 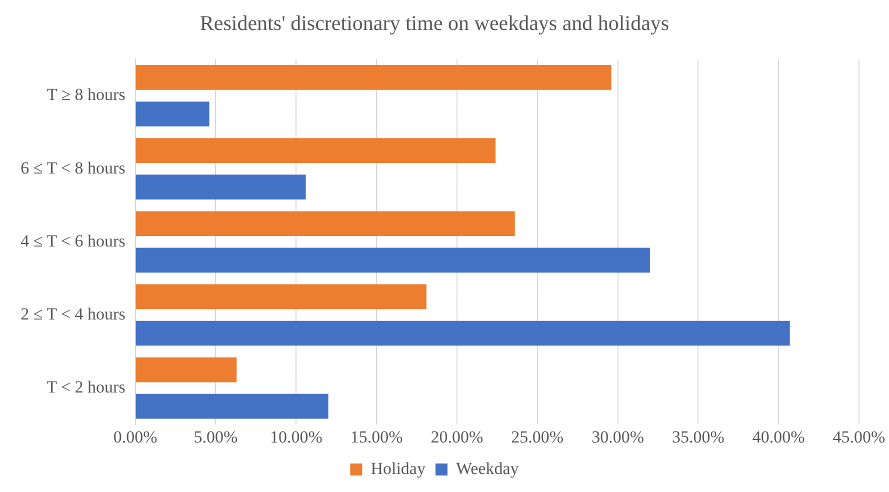 What do you see at coordinates (135, 436) in the screenshot?
I see `x-tick-label: 0.00%` at bounding box center [135, 436].